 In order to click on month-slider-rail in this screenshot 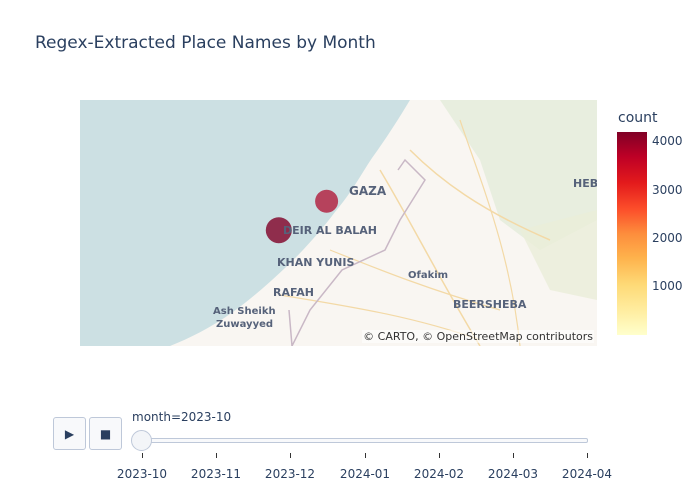, I will do `click(365, 440)`.